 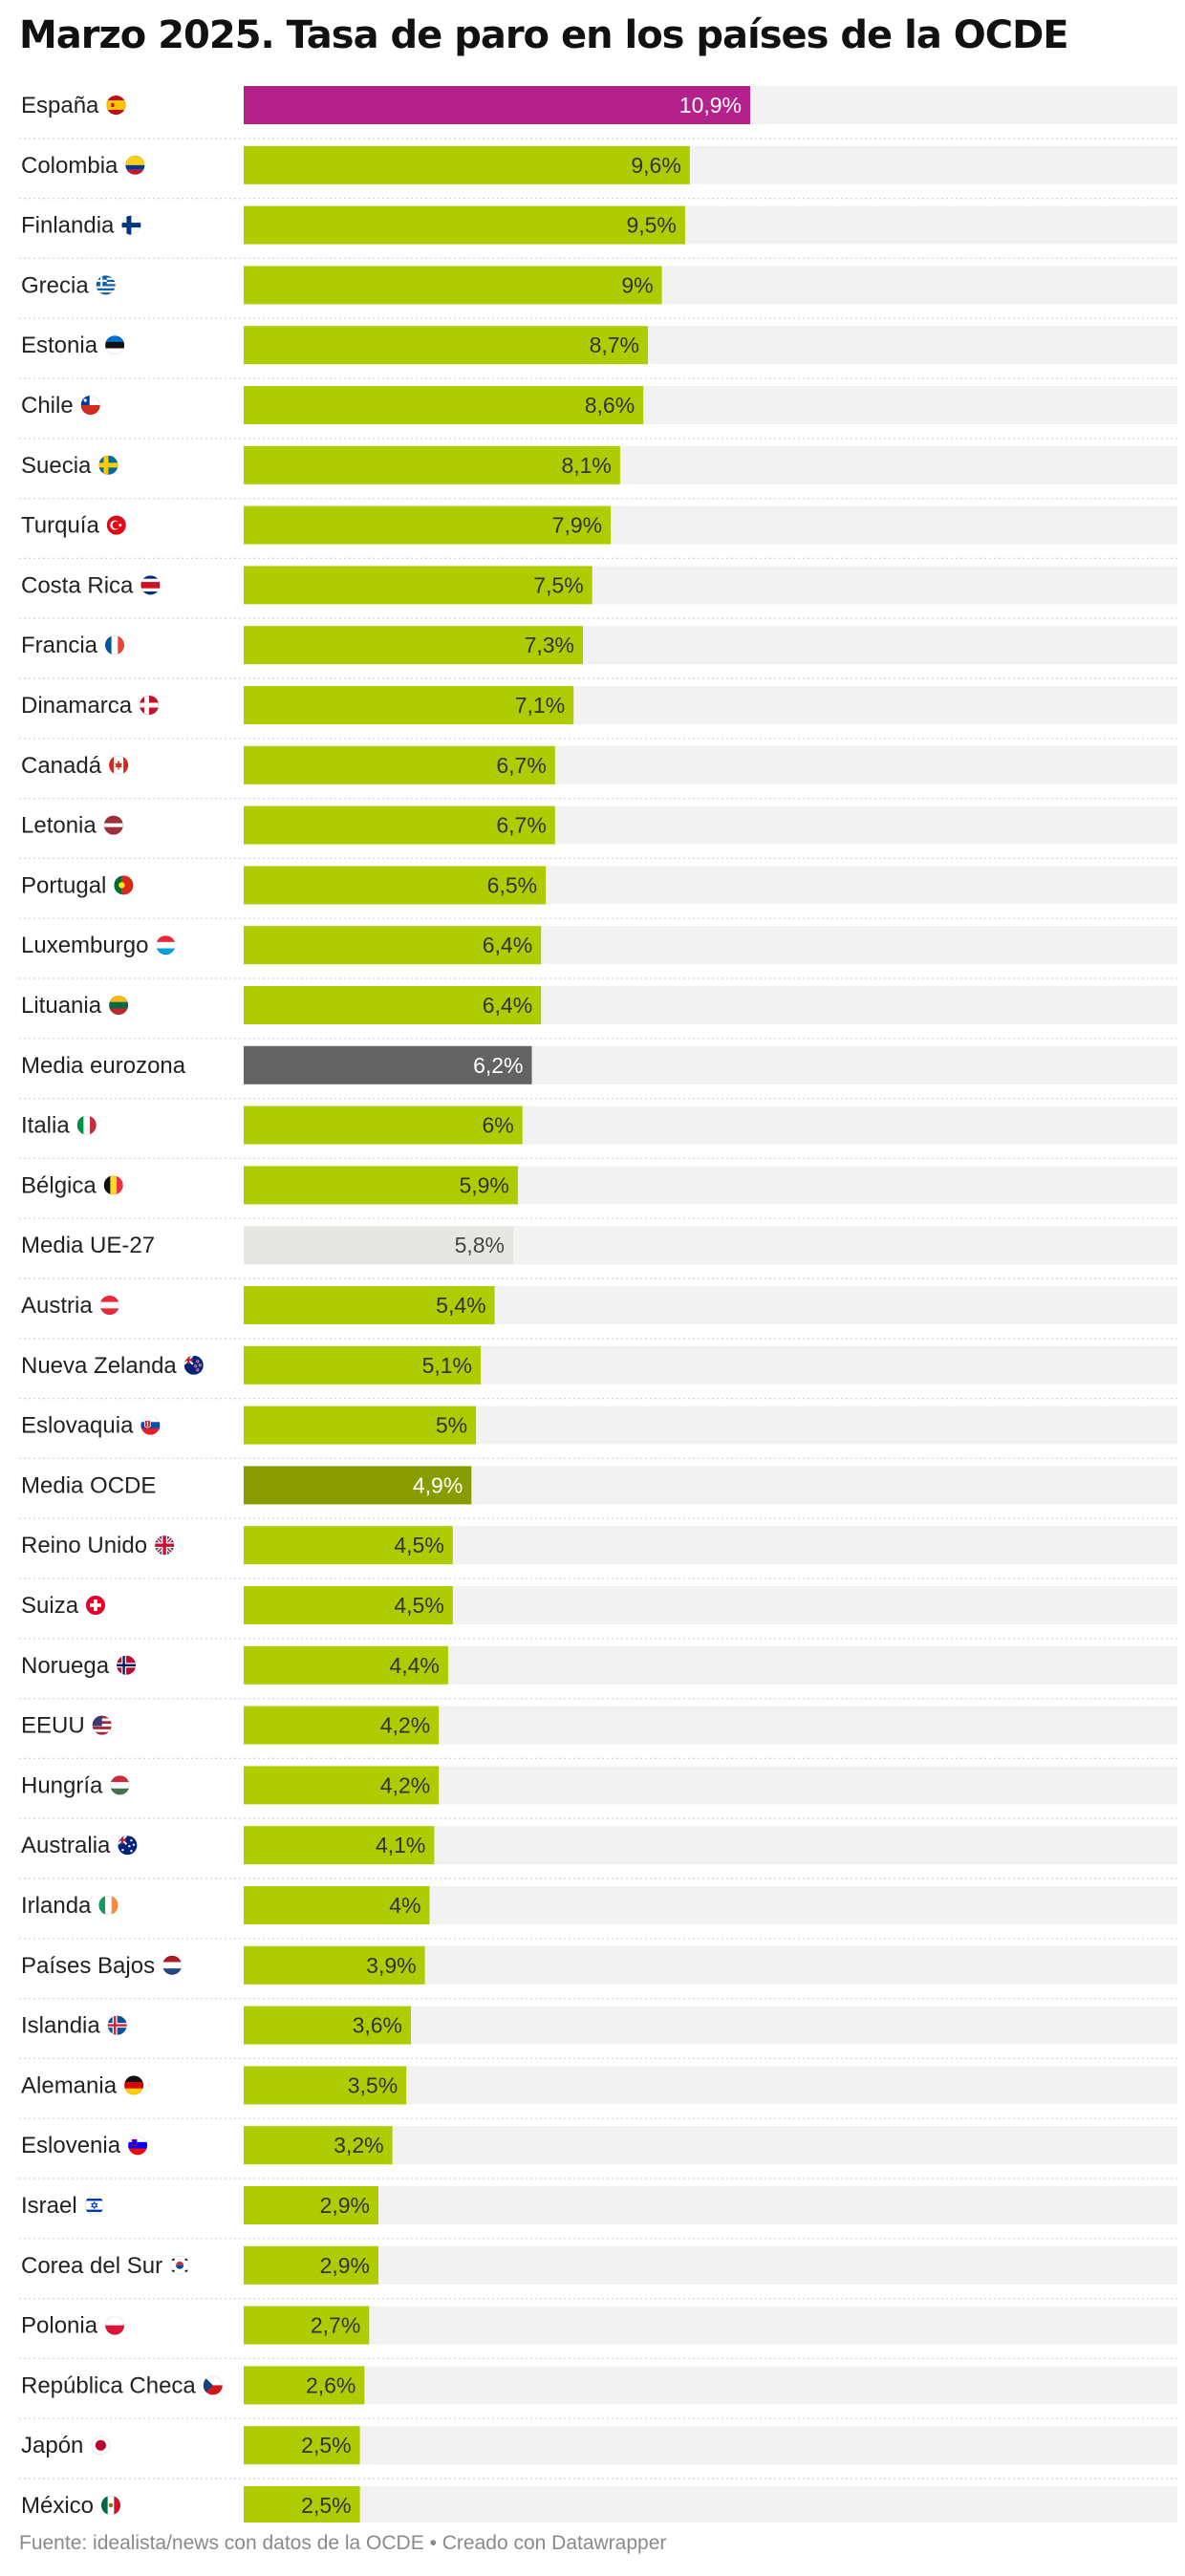 What do you see at coordinates (484, 1184) in the screenshot?
I see `bar-value-label: 5,9%` at bounding box center [484, 1184].